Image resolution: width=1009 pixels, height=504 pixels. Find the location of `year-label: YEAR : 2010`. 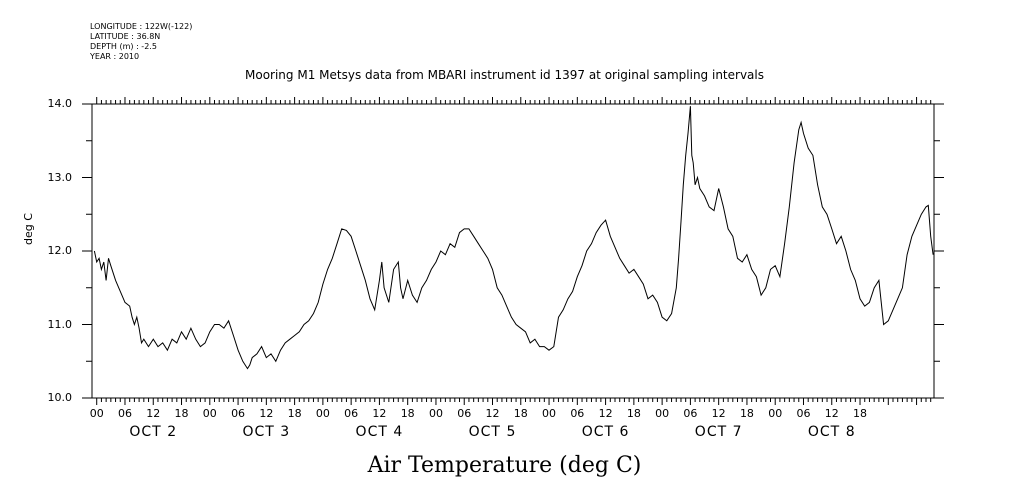

year-label: YEAR : 2010 is located at coordinates (115, 56).